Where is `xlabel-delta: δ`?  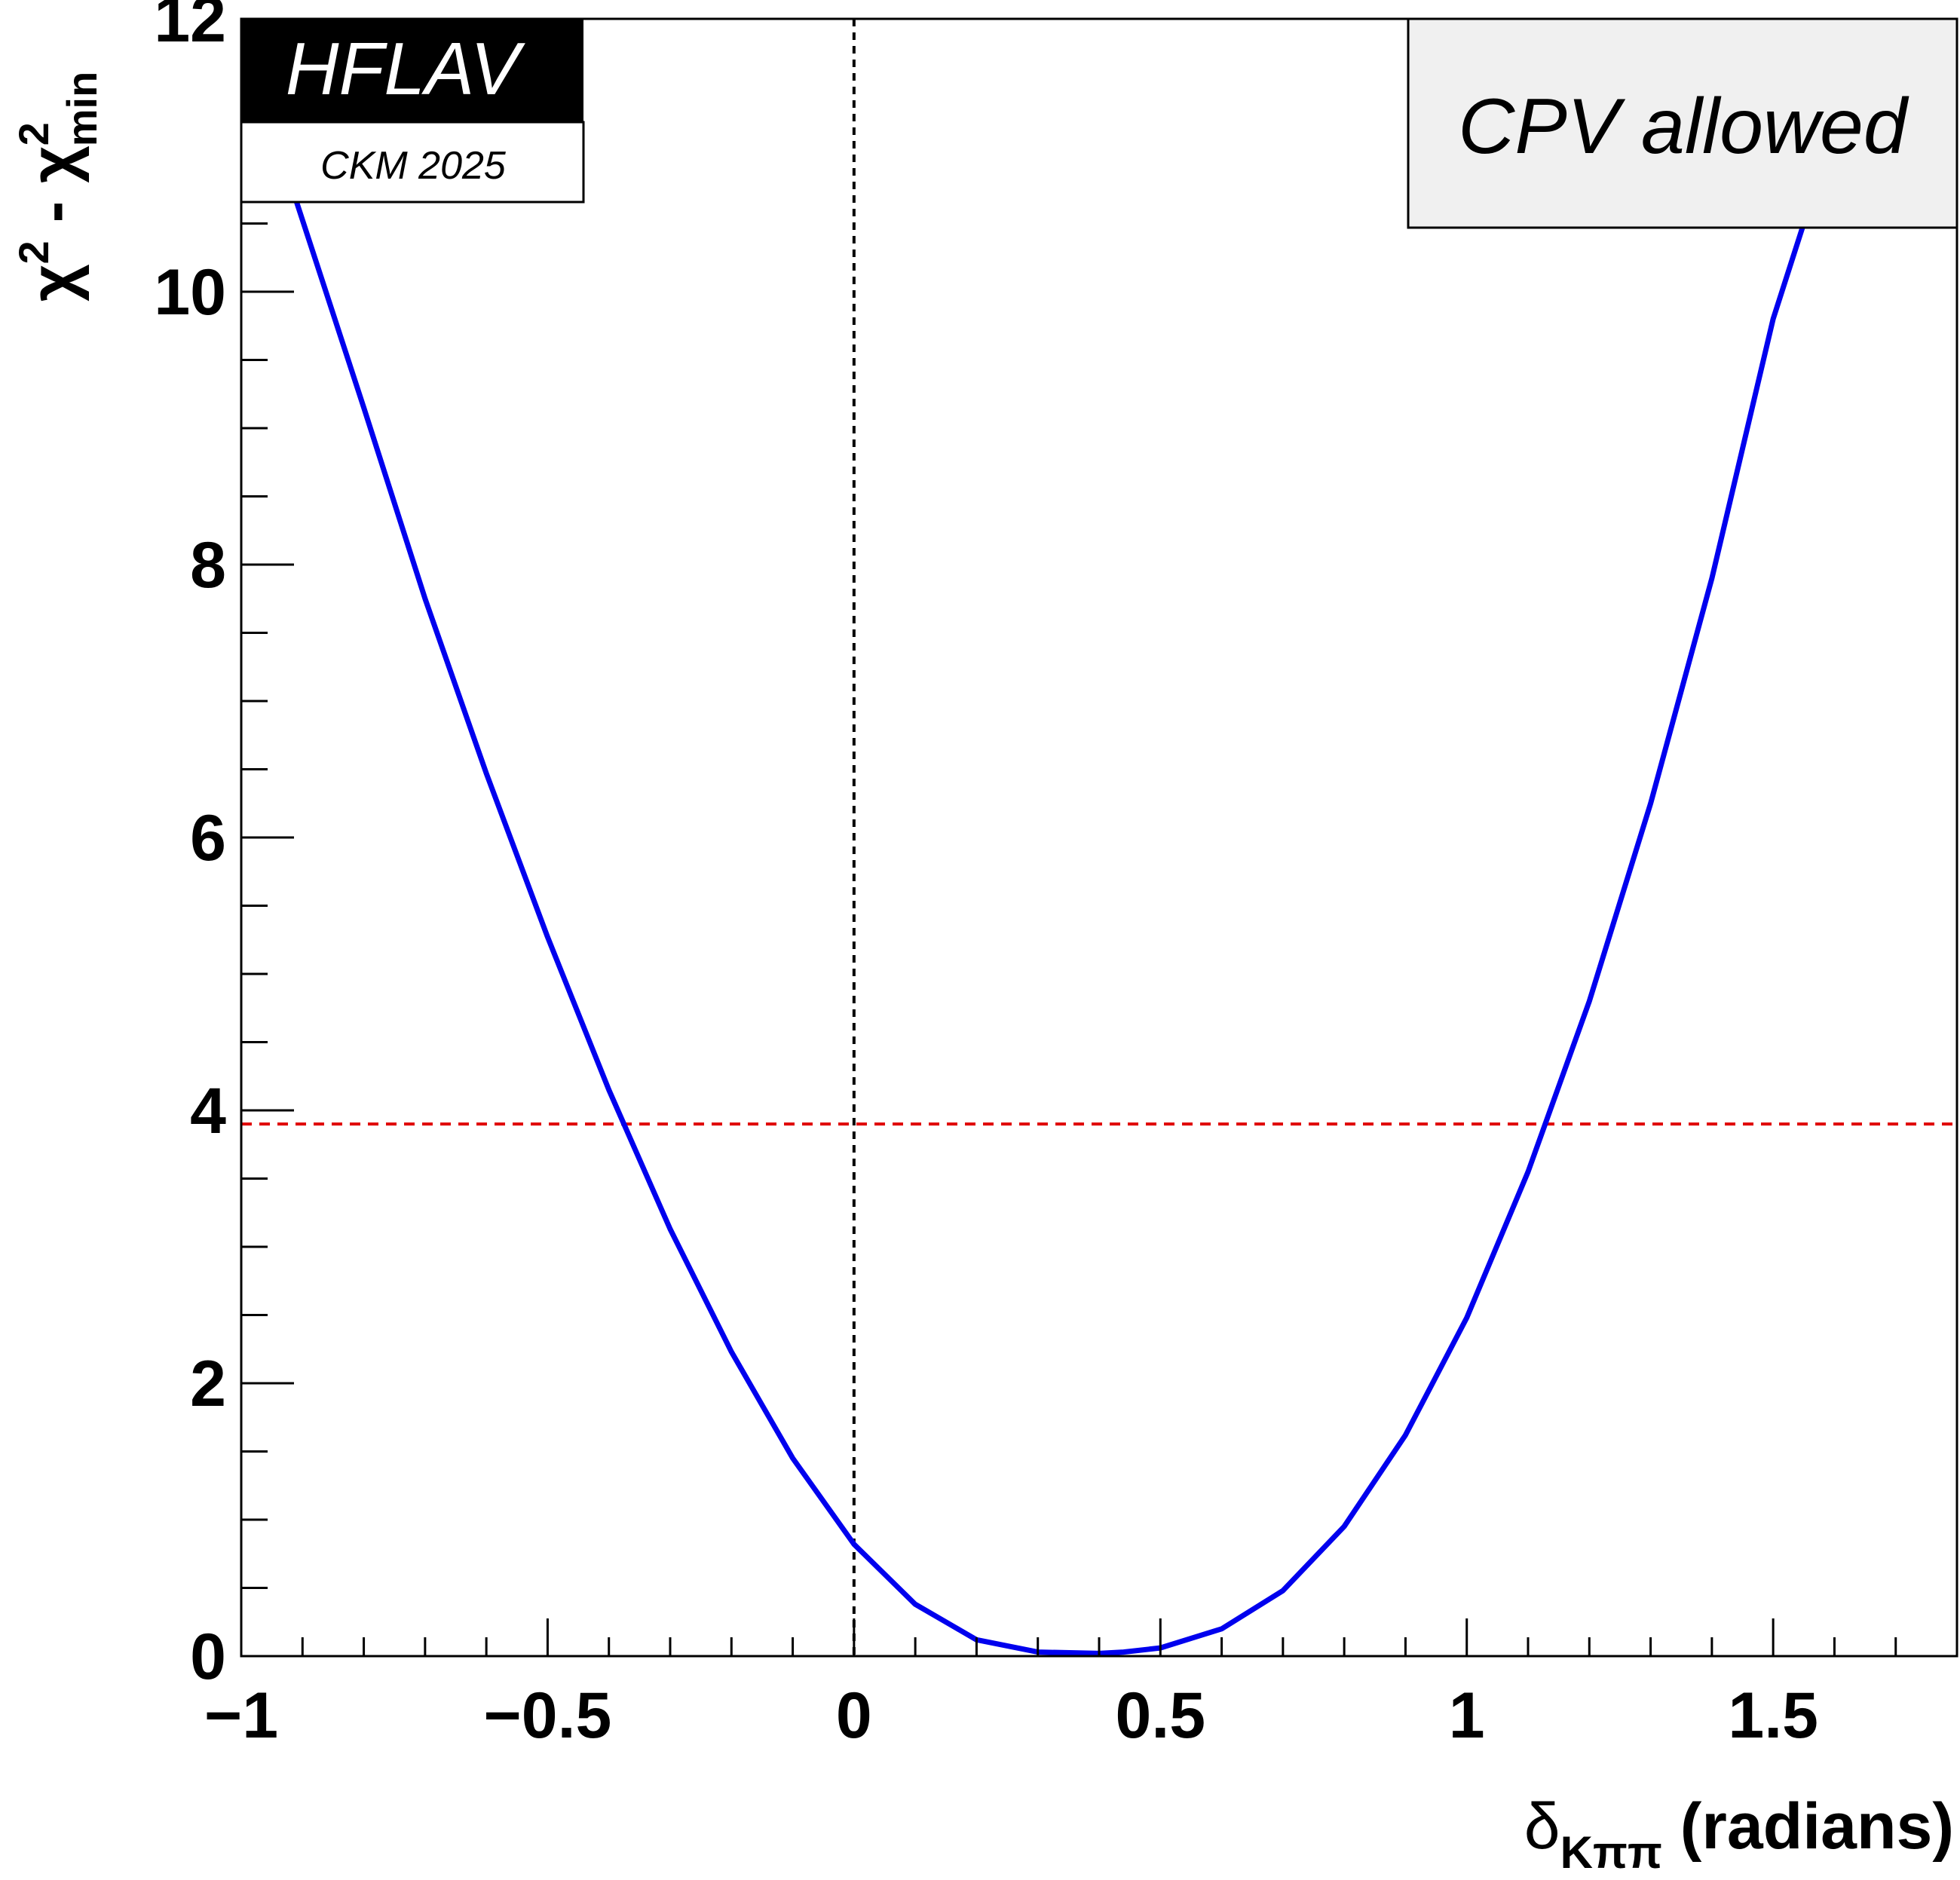 xlabel-delta: δ is located at coordinates (1542, 1827).